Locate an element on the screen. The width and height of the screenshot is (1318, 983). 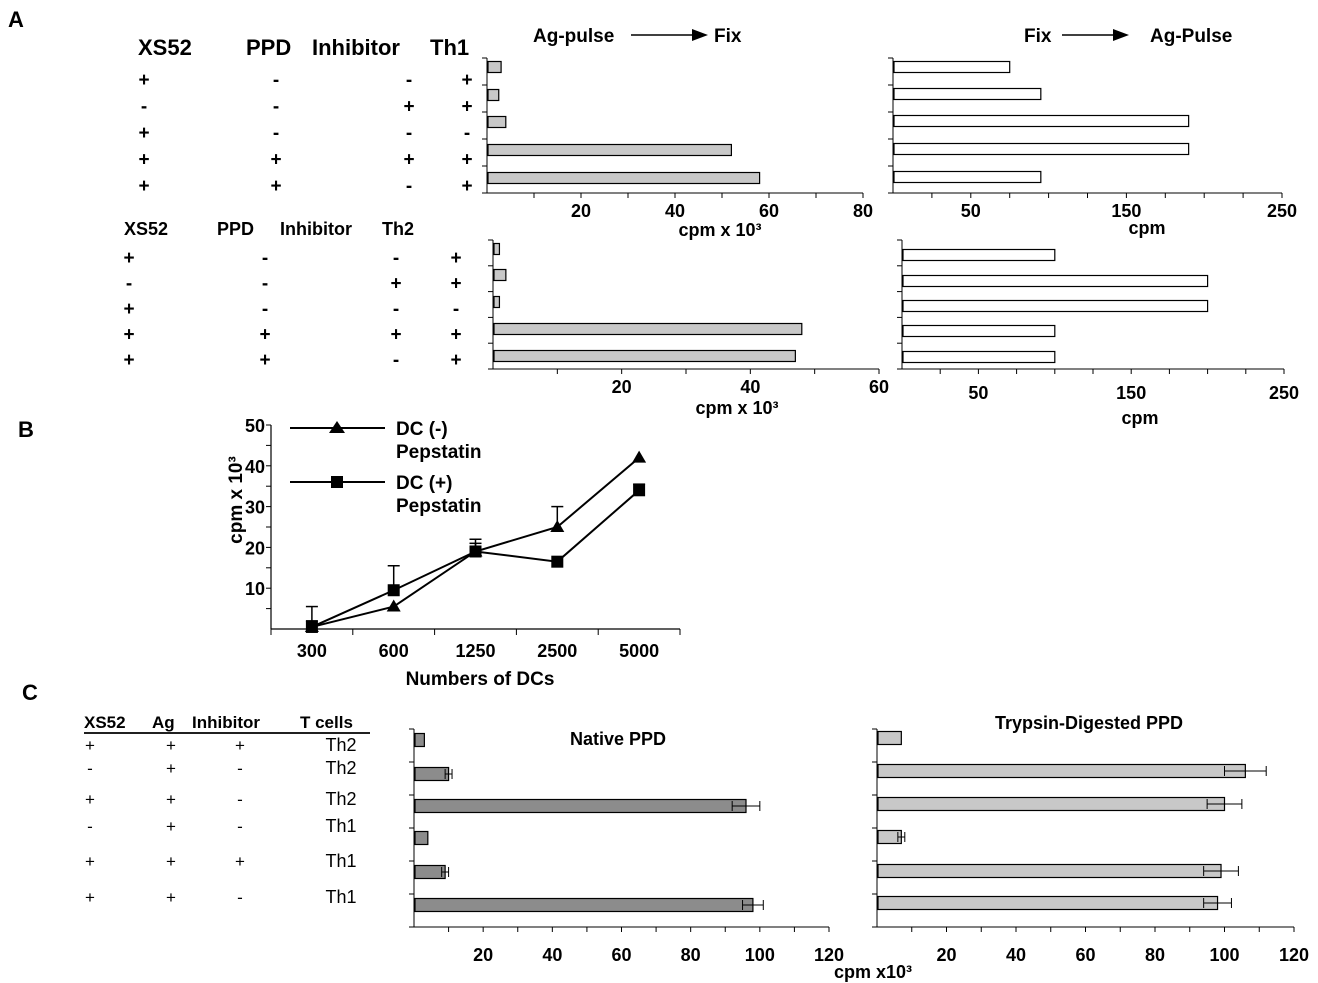
y-tick-label: 30 is located at coordinates (255, 508).